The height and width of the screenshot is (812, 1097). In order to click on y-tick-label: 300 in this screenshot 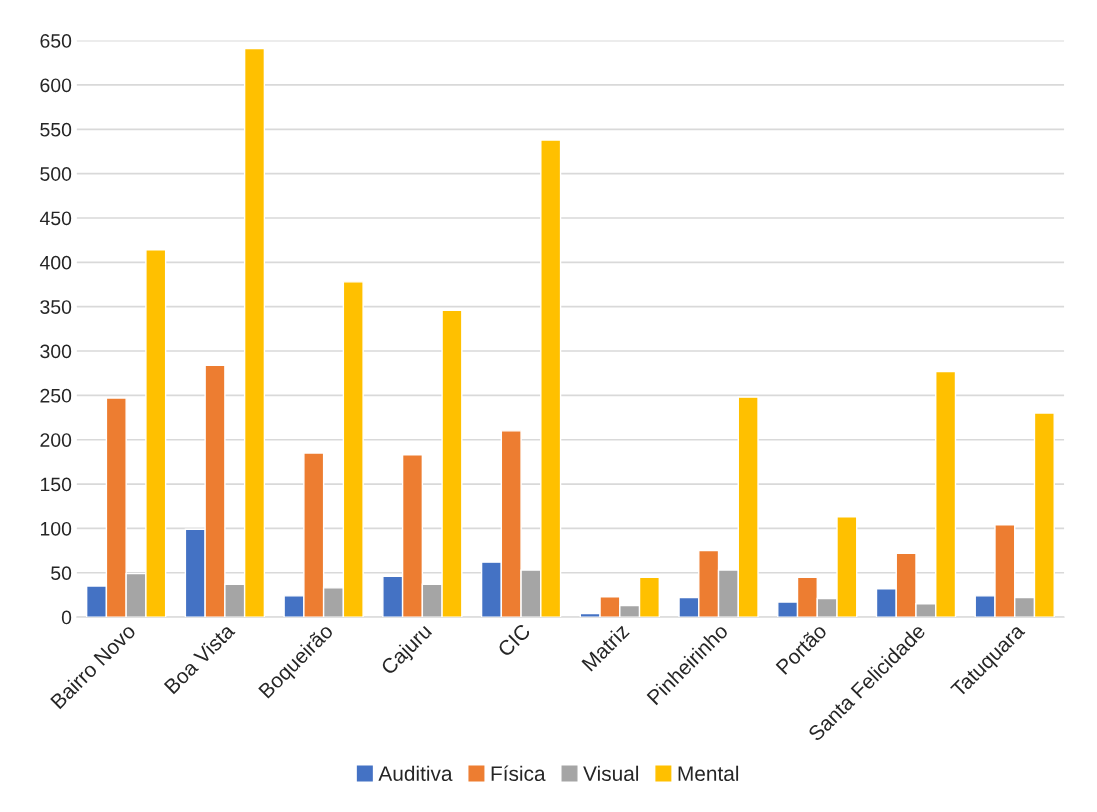, I will do `click(56, 351)`.